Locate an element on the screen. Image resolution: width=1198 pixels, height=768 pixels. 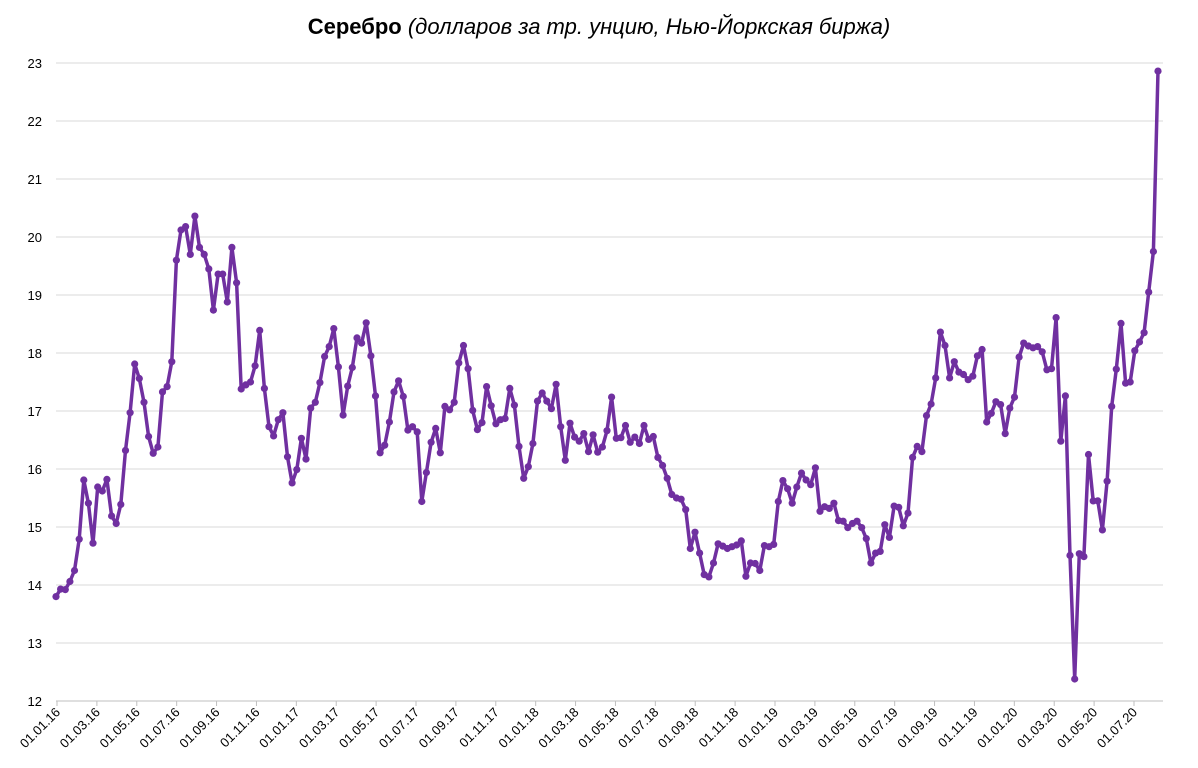
x-tick-label: 01.07.16 is located at coordinates (159, 728).